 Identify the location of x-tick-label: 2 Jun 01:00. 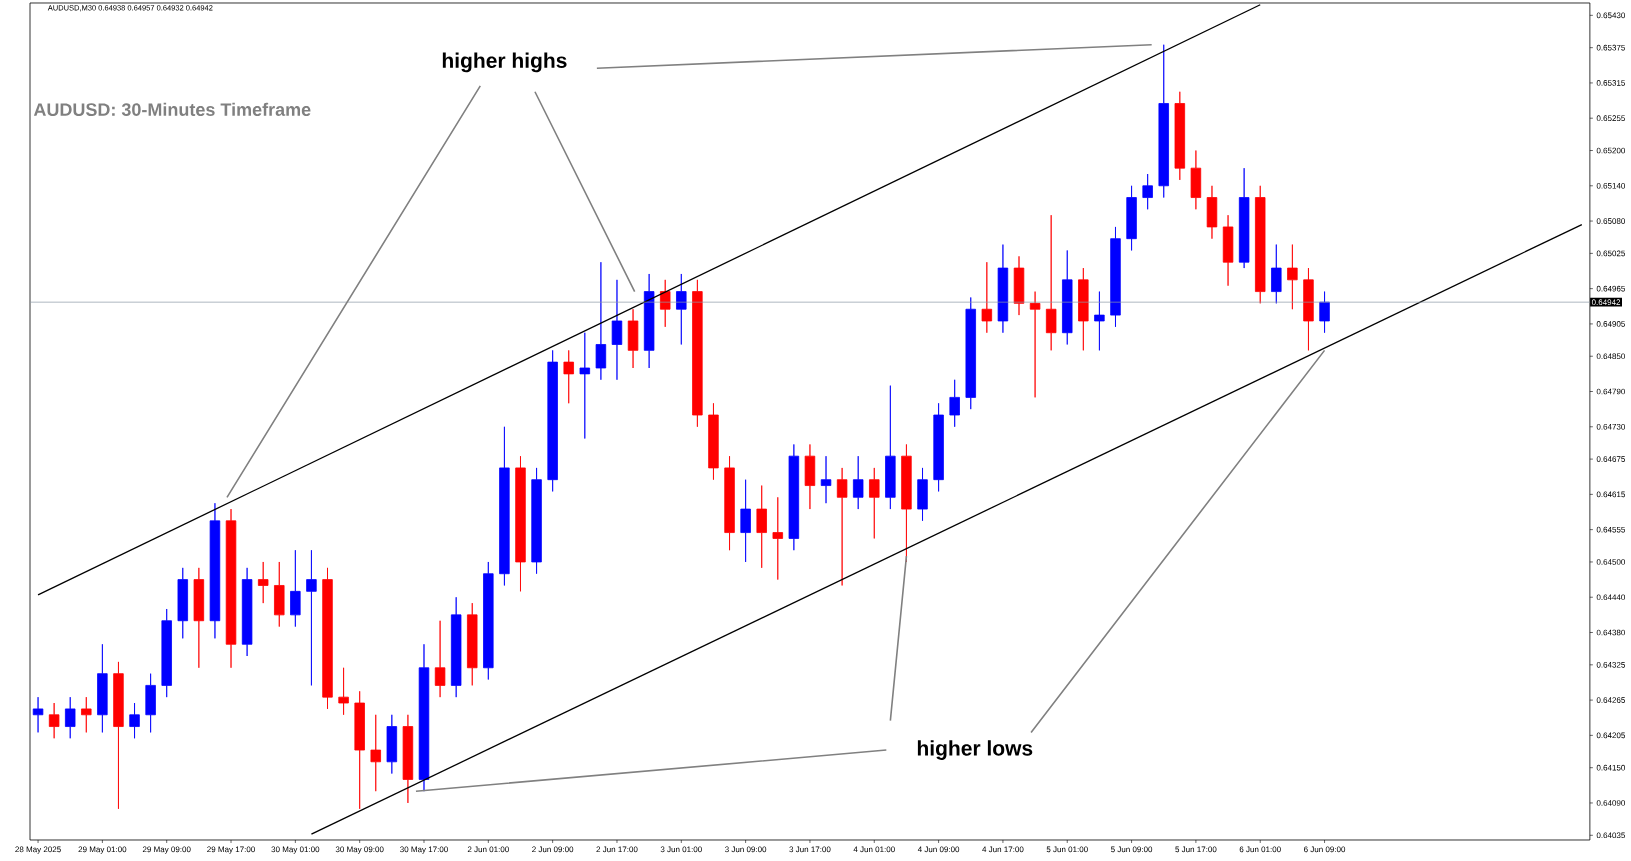
(488, 849).